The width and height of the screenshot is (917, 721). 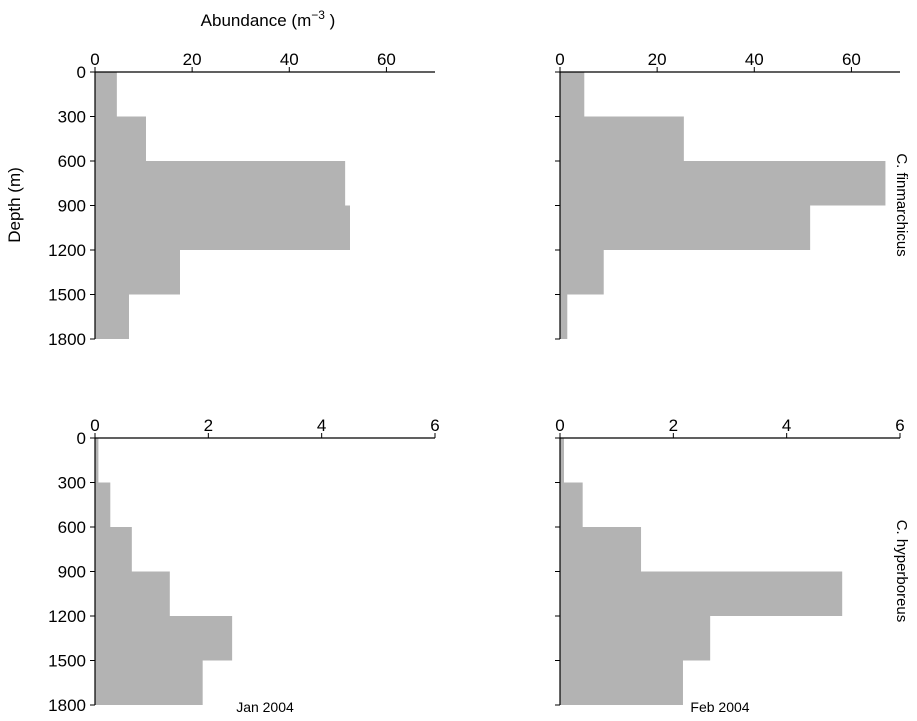 What do you see at coordinates (901, 571) in the screenshot?
I see `species-label: C. hyperboreus` at bounding box center [901, 571].